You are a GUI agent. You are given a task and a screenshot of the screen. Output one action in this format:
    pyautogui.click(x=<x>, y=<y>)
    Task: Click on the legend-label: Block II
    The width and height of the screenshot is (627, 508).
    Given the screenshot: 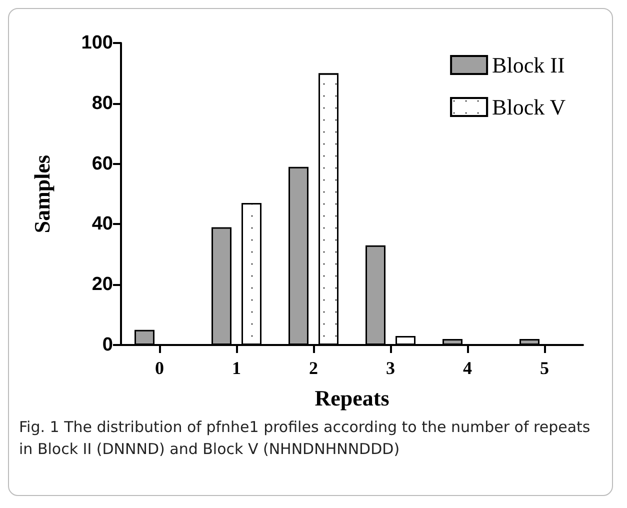 What is the action you would take?
    pyautogui.click(x=528, y=65)
    